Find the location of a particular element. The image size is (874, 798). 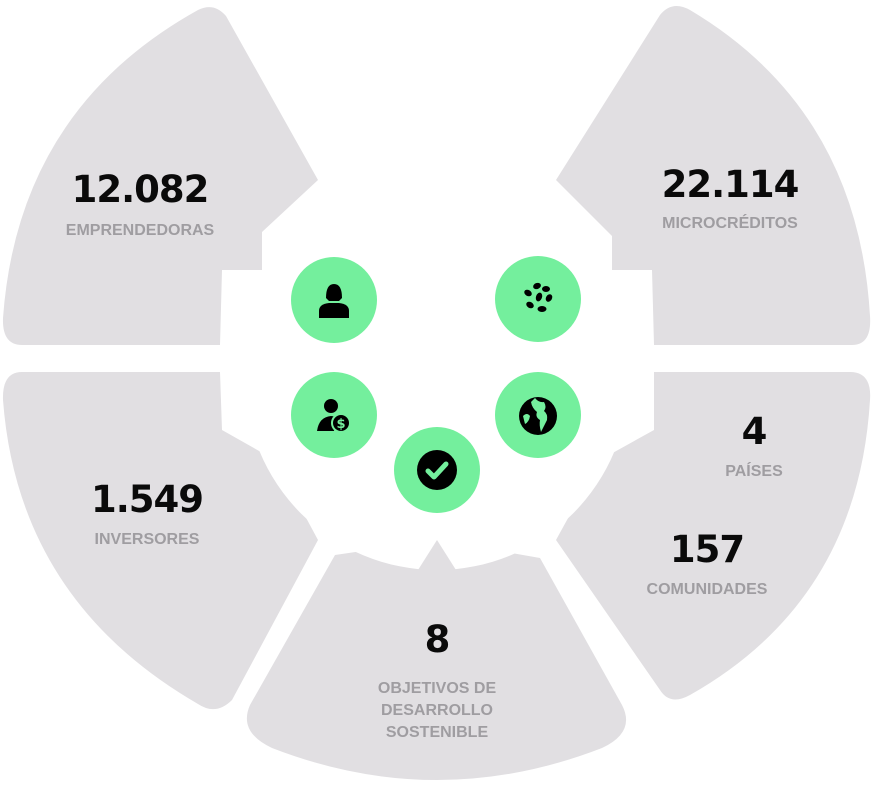

stat-label: OBJETIVOS DE DESARROLLO SOSTENIBLE is located at coordinates (437, 711).